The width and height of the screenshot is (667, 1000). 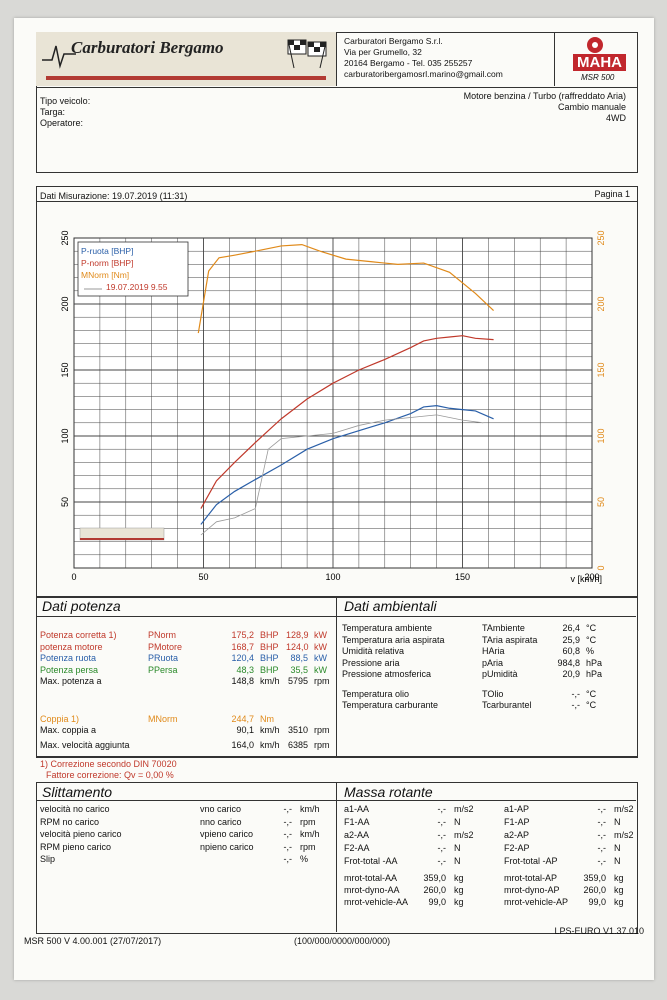 I want to click on plot-company-mark-bar, so click(x=122, y=539).